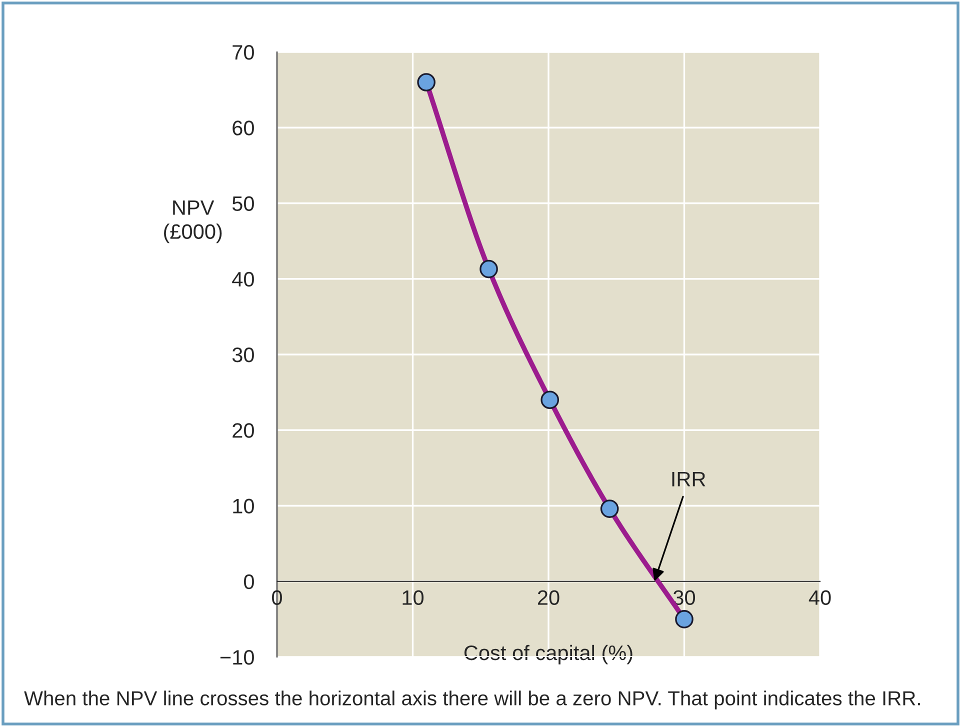 The image size is (961, 727). What do you see at coordinates (243, 128) in the screenshot?
I see `y-tick-label: 60` at bounding box center [243, 128].